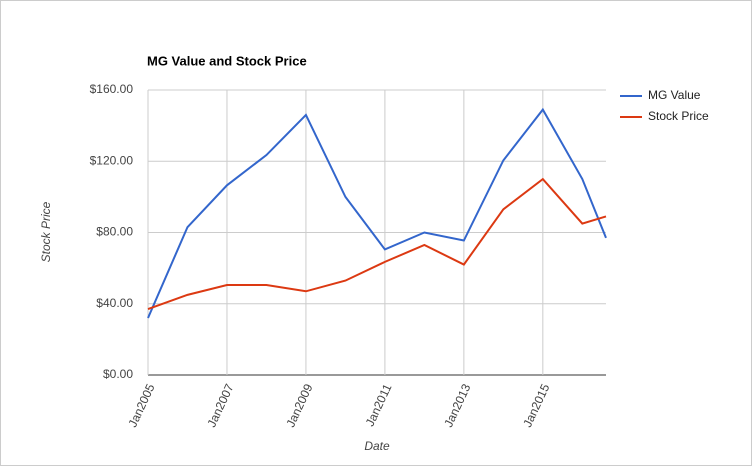  What do you see at coordinates (46, 231) in the screenshot?
I see `y-axis-label: Stock Price` at bounding box center [46, 231].